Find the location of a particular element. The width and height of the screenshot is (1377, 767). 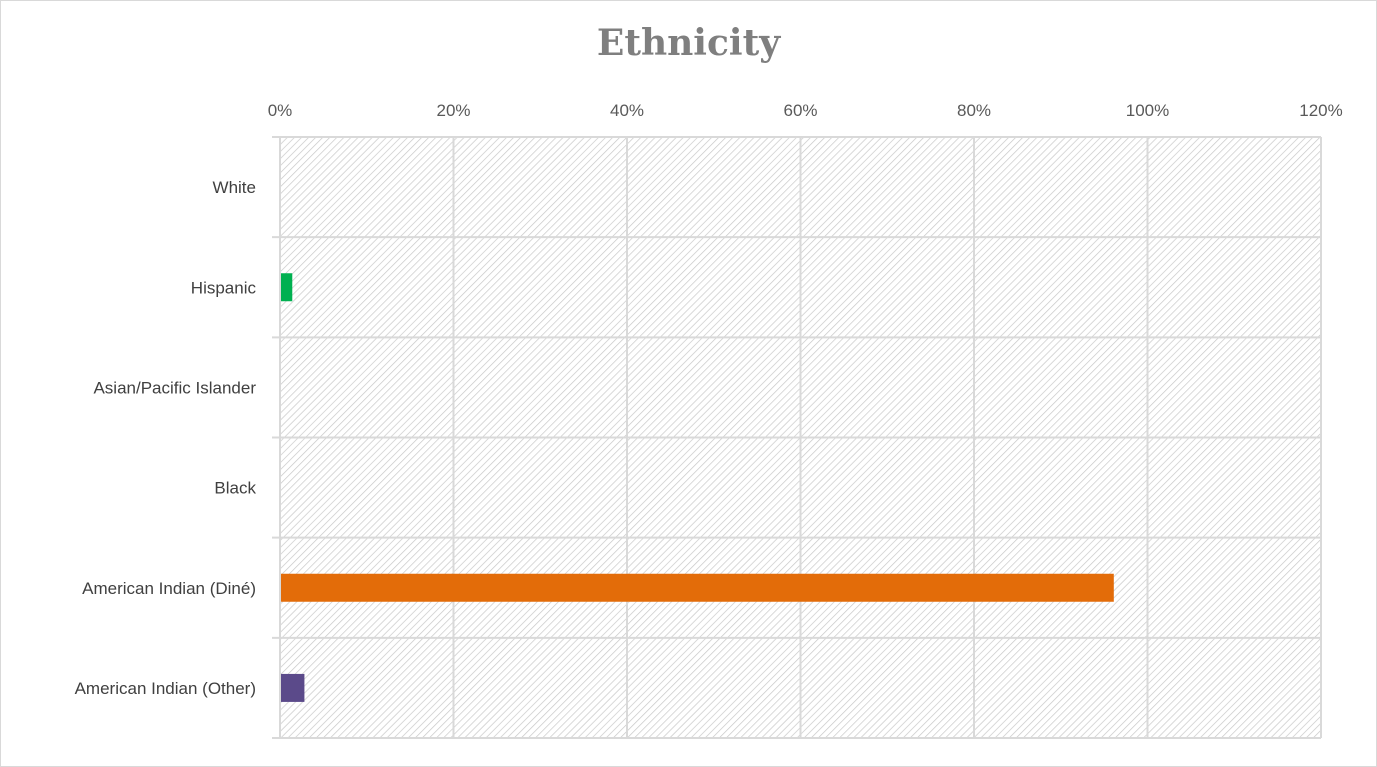

category-label: American Indian (Other) is located at coordinates (165, 688).